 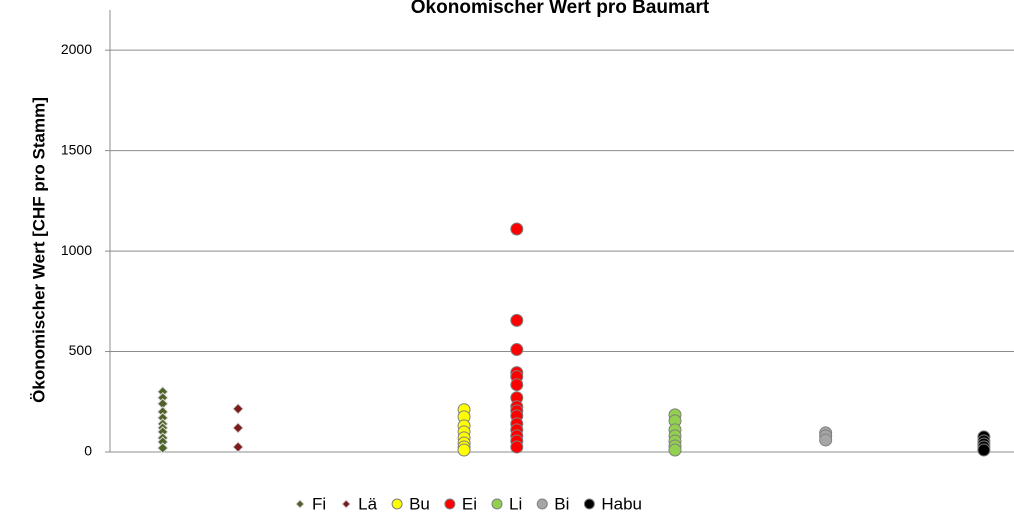 What do you see at coordinates (76, 149) in the screenshot?
I see `y-tick-label: 1500` at bounding box center [76, 149].